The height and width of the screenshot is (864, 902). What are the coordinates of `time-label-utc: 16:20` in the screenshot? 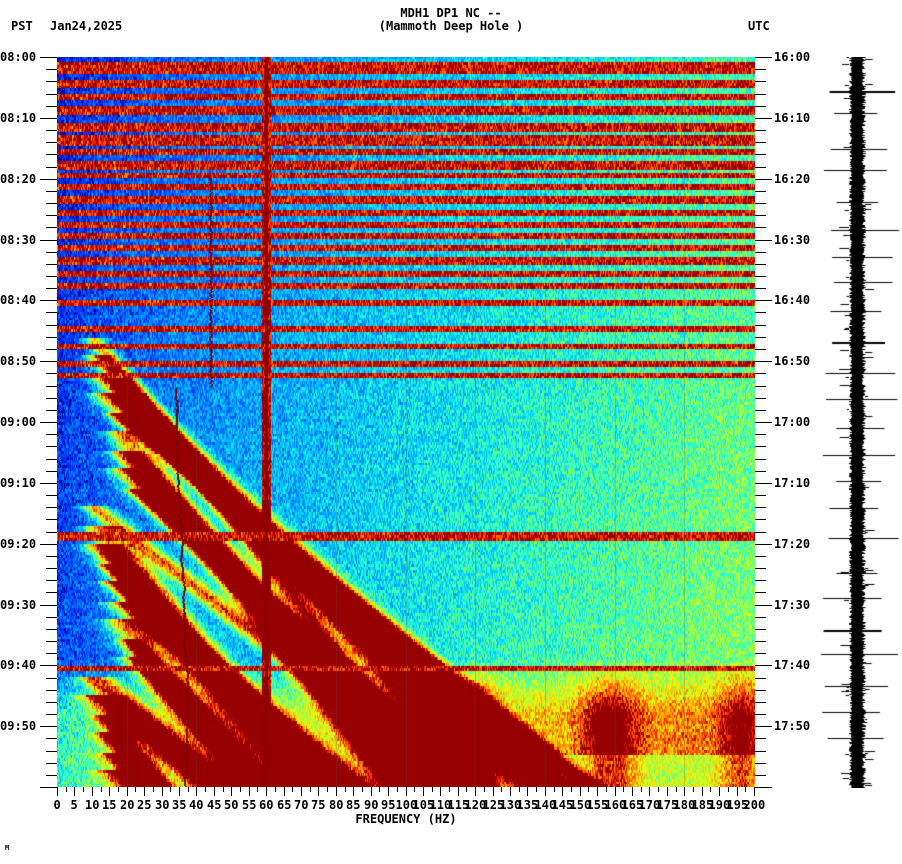 It's located at (792, 179).